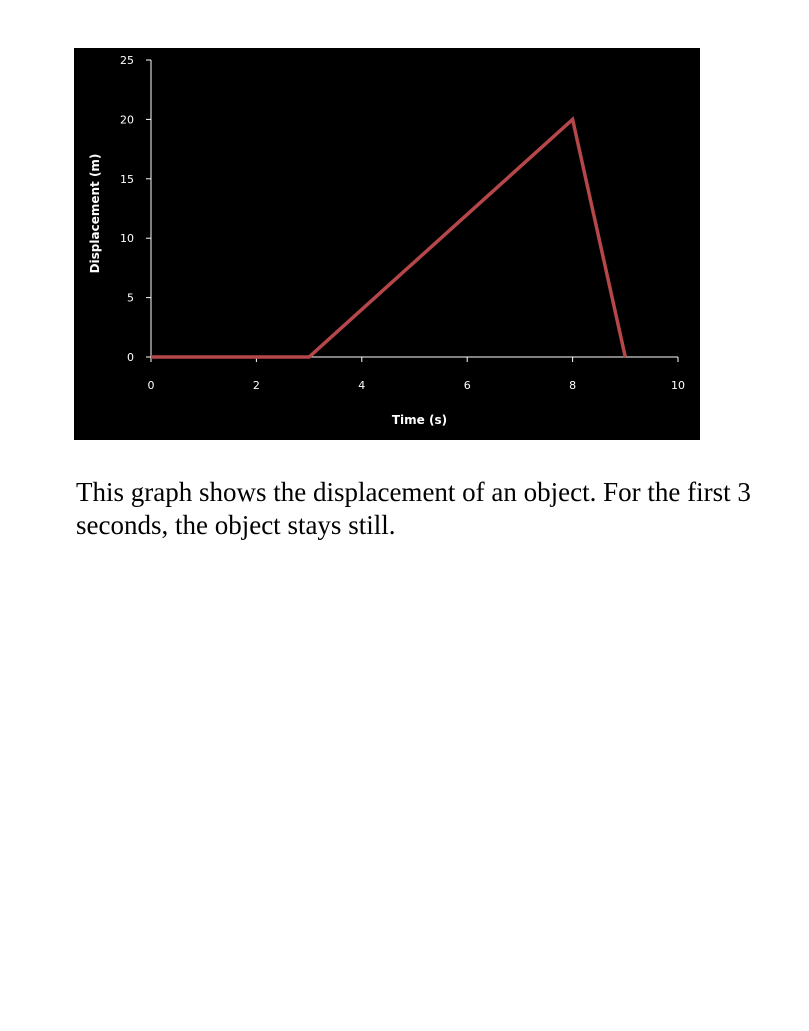  Describe the element at coordinates (256, 385) in the screenshot. I see `x-tick-label: 2` at that location.